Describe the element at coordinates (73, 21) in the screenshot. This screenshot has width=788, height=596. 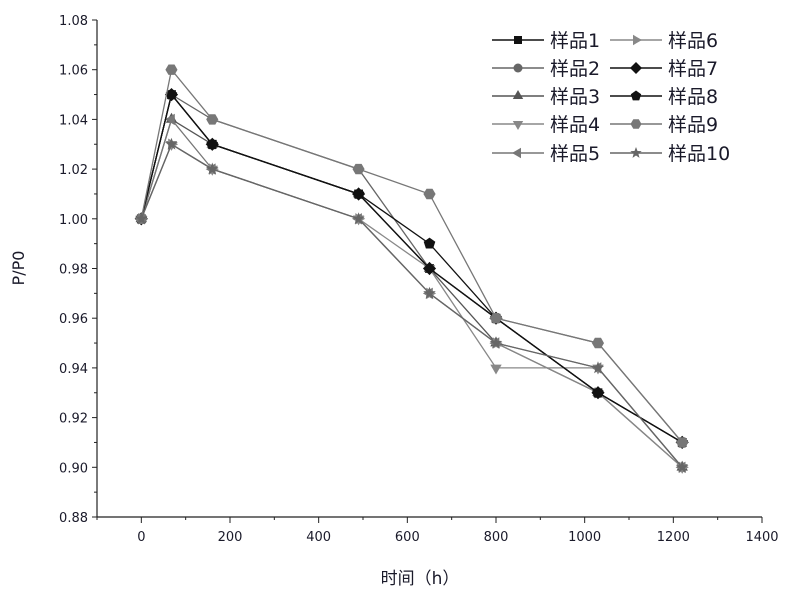
I see `y-tick-label: 1.08` at that location.